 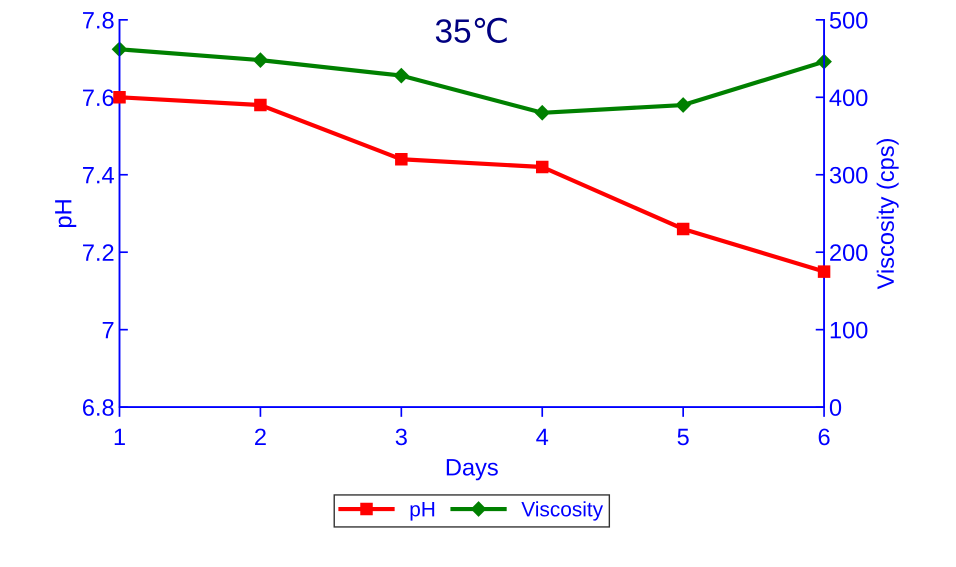 What do you see at coordinates (887, 214) in the screenshot?
I see `y2-axis-title: Viscosity (cps)` at bounding box center [887, 214].